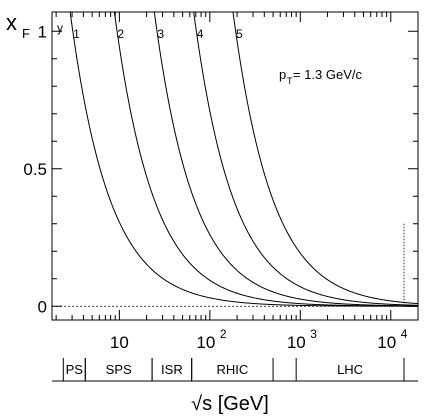 The height and width of the screenshot is (418, 436). What do you see at coordinates (230, 404) in the screenshot?
I see `x-axis-label: √s [GeV]` at bounding box center [230, 404].